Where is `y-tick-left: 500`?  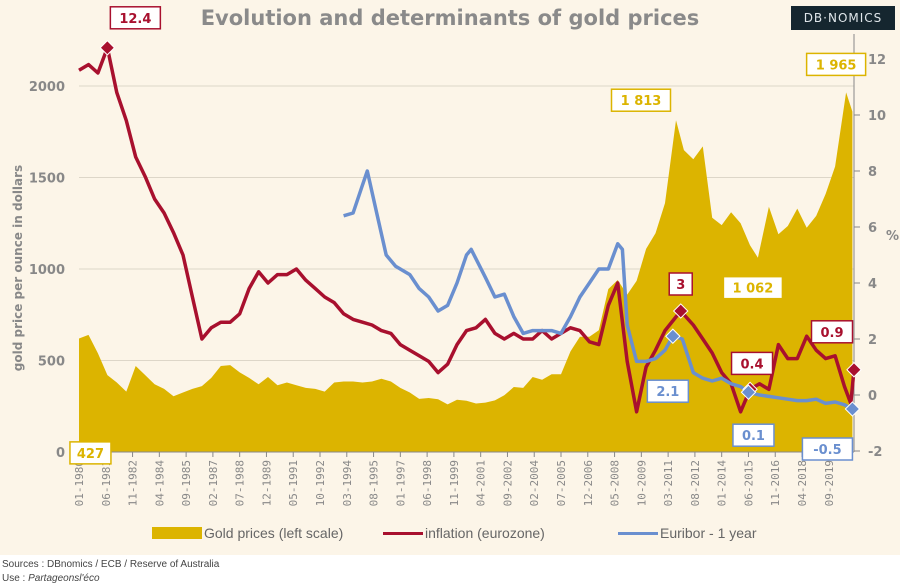
y-tick-left: 500 is located at coordinates (51, 362).